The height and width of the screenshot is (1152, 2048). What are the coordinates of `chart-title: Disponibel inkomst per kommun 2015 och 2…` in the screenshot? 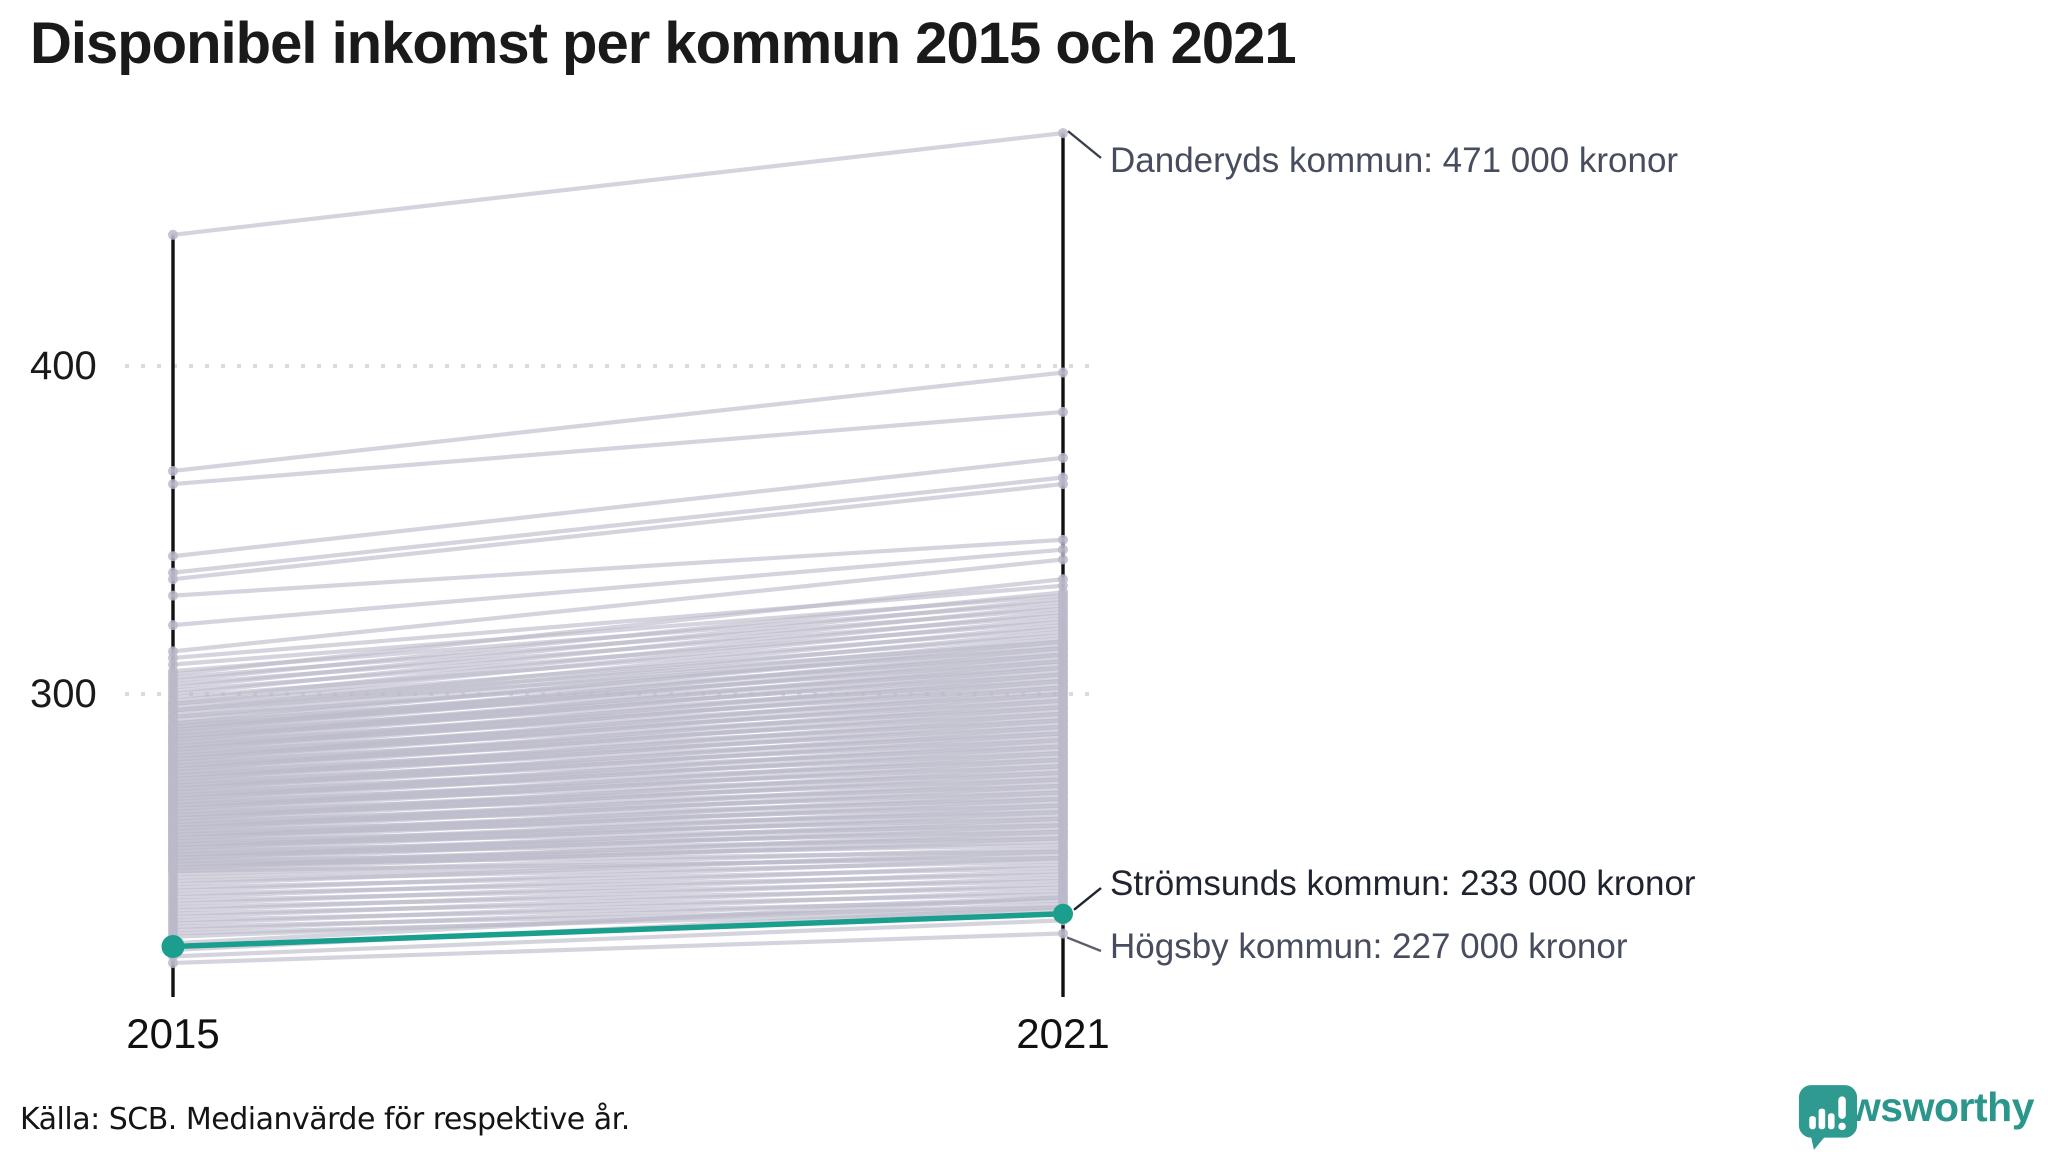 It's located at (663, 43).